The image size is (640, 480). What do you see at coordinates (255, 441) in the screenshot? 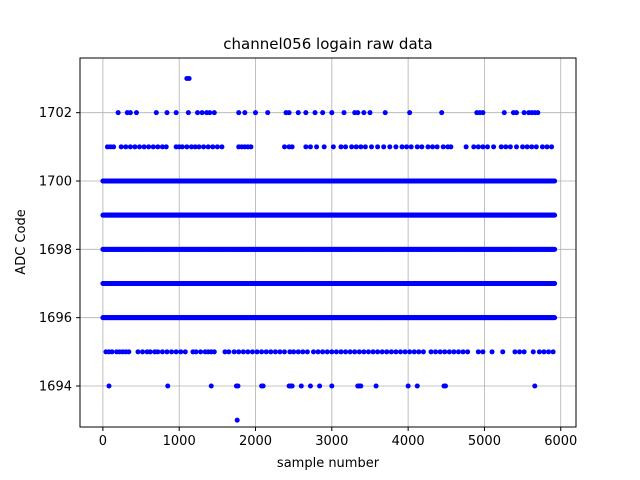
I see `x-tick-label: 2000` at bounding box center [255, 441].